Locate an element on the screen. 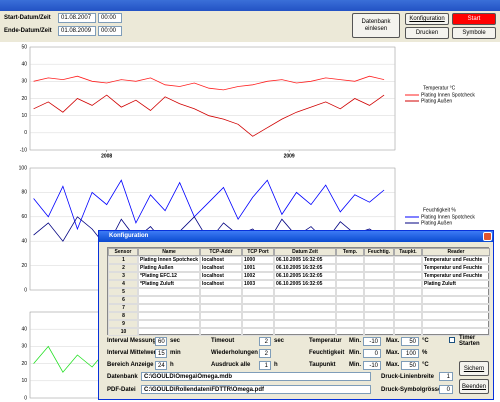  table-cell: Plating Zuluft is located at coordinates (456, 284).